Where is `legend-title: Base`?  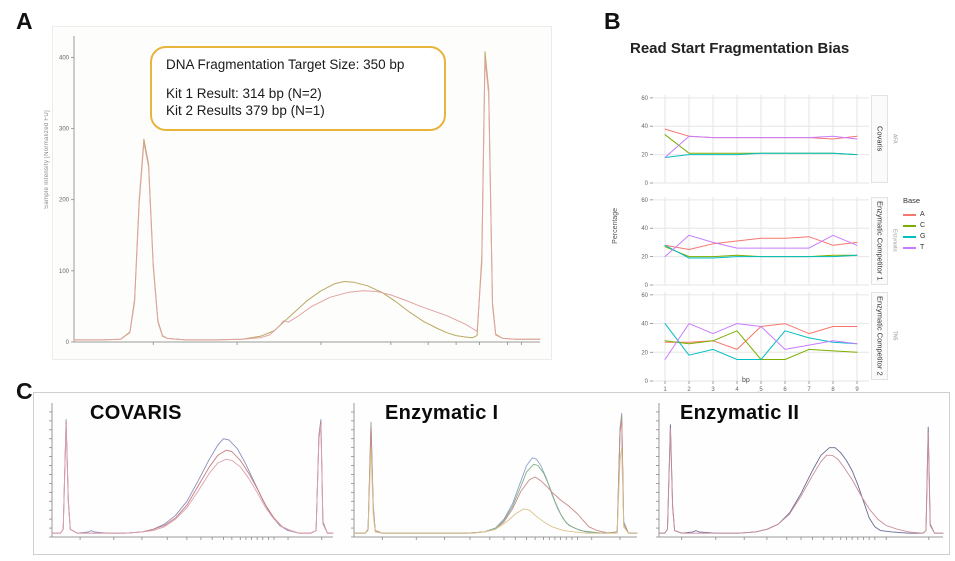
legend-title: Base is located at coordinates (912, 200).